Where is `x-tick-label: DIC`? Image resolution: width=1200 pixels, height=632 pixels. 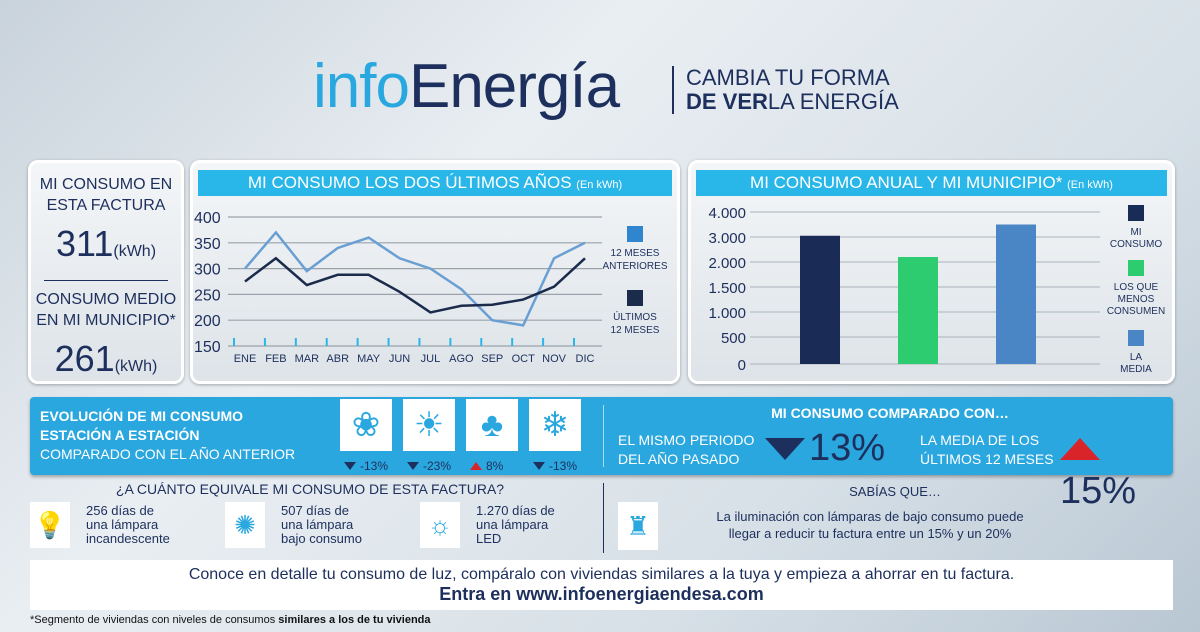 x-tick-label: DIC is located at coordinates (585, 359).